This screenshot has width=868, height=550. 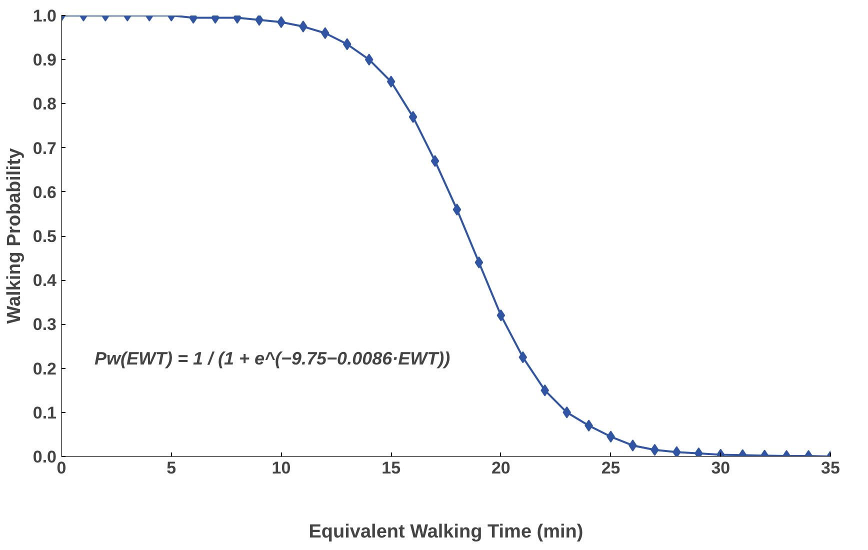 I want to click on annotation: Pw(EWT) = 1 / (1 + e^(−9.75−0.0086·EWT)), so click(x=272, y=358).